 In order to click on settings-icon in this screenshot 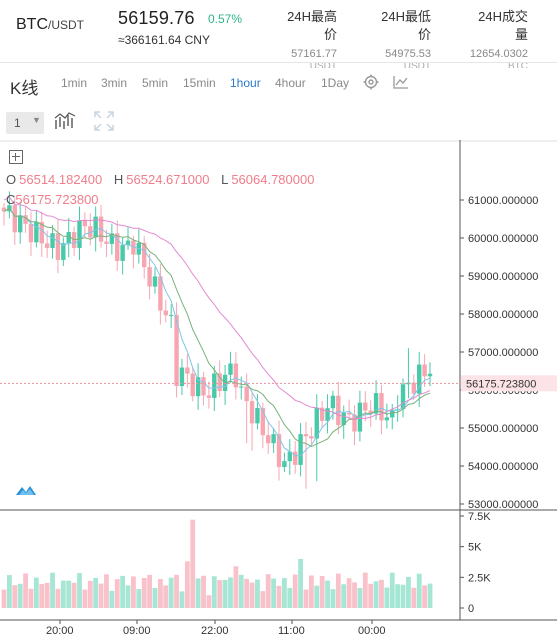, I will do `click(372, 83)`.